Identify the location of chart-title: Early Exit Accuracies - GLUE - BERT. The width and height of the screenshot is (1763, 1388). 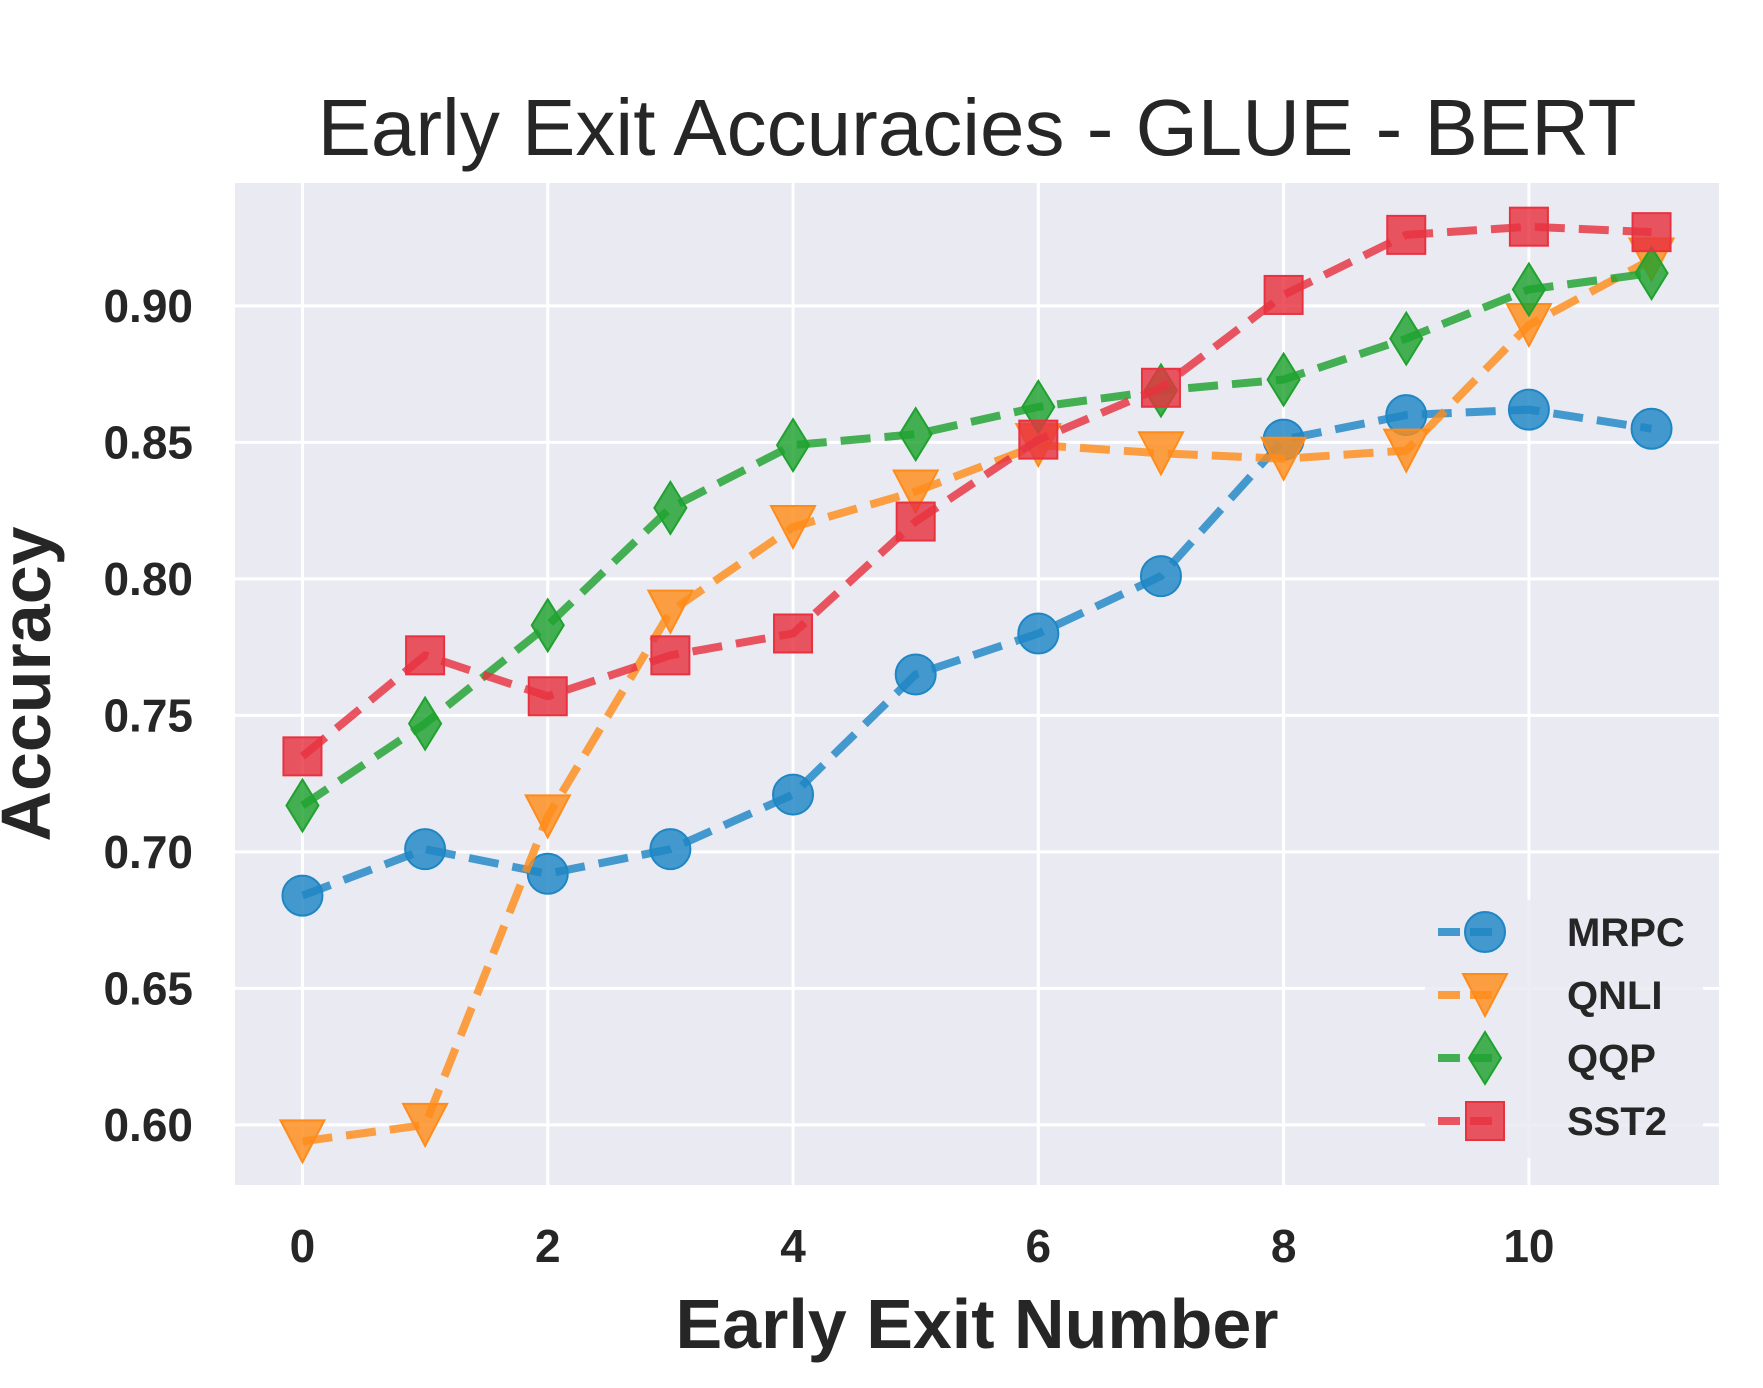
(977, 127).